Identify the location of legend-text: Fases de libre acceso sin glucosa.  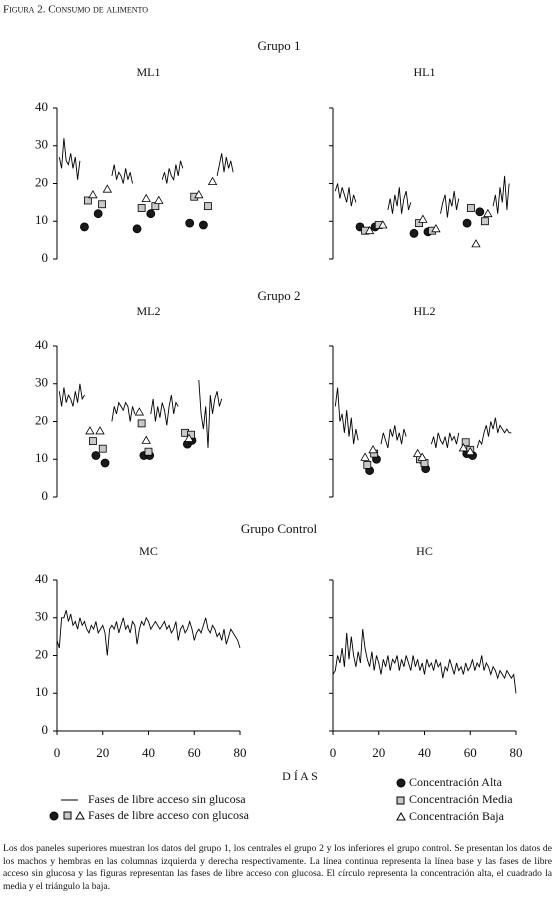
(167, 799).